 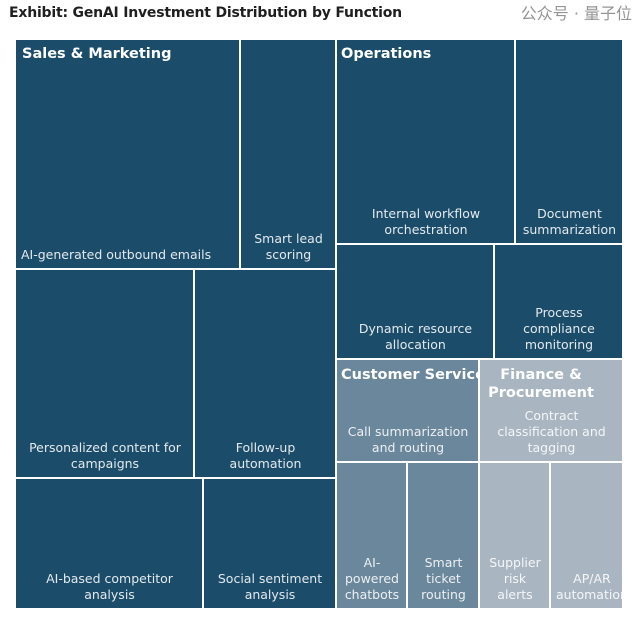 What do you see at coordinates (589, 535) in the screenshot?
I see `treemap-cell-ap-ar-automation: AP/AR automation` at bounding box center [589, 535].